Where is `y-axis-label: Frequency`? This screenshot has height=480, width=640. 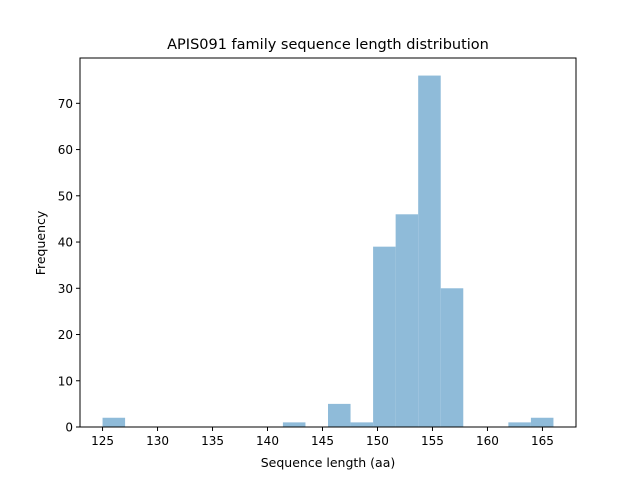 y-axis-label: Frequency is located at coordinates (40, 242).